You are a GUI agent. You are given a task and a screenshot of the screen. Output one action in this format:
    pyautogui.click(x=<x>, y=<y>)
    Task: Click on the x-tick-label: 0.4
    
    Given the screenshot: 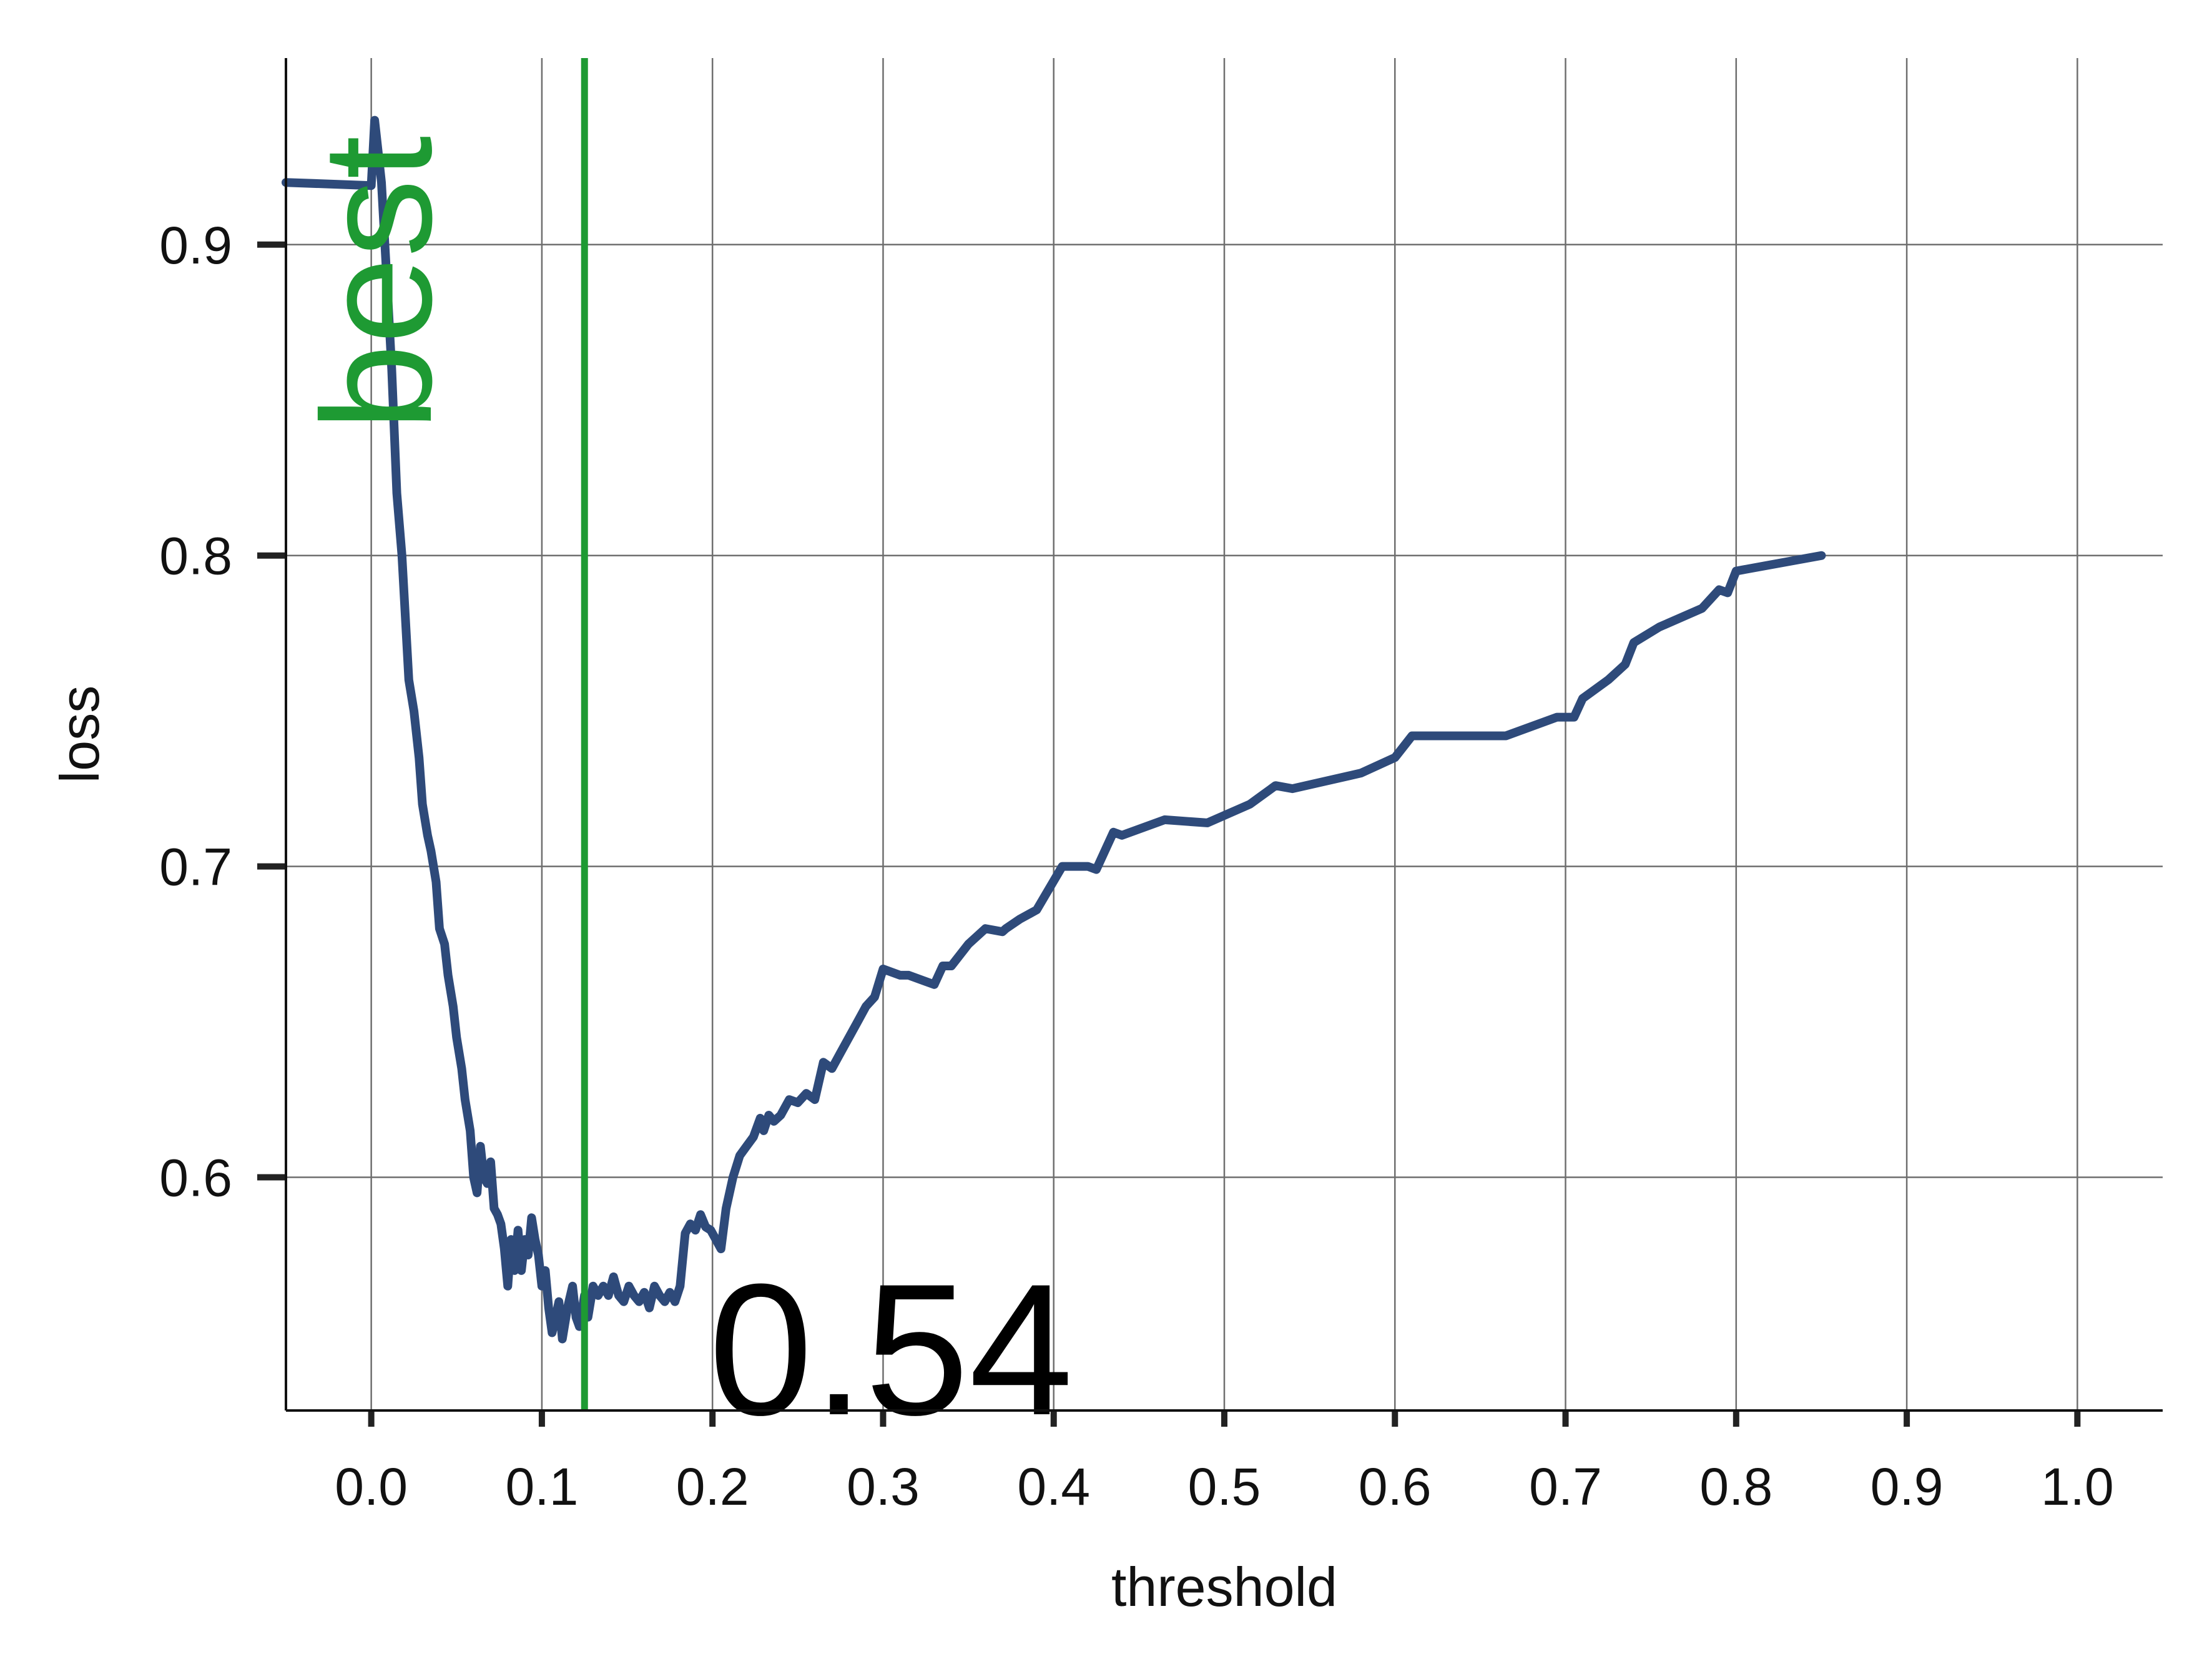 What is the action you would take?
    pyautogui.click(x=1053, y=1486)
    